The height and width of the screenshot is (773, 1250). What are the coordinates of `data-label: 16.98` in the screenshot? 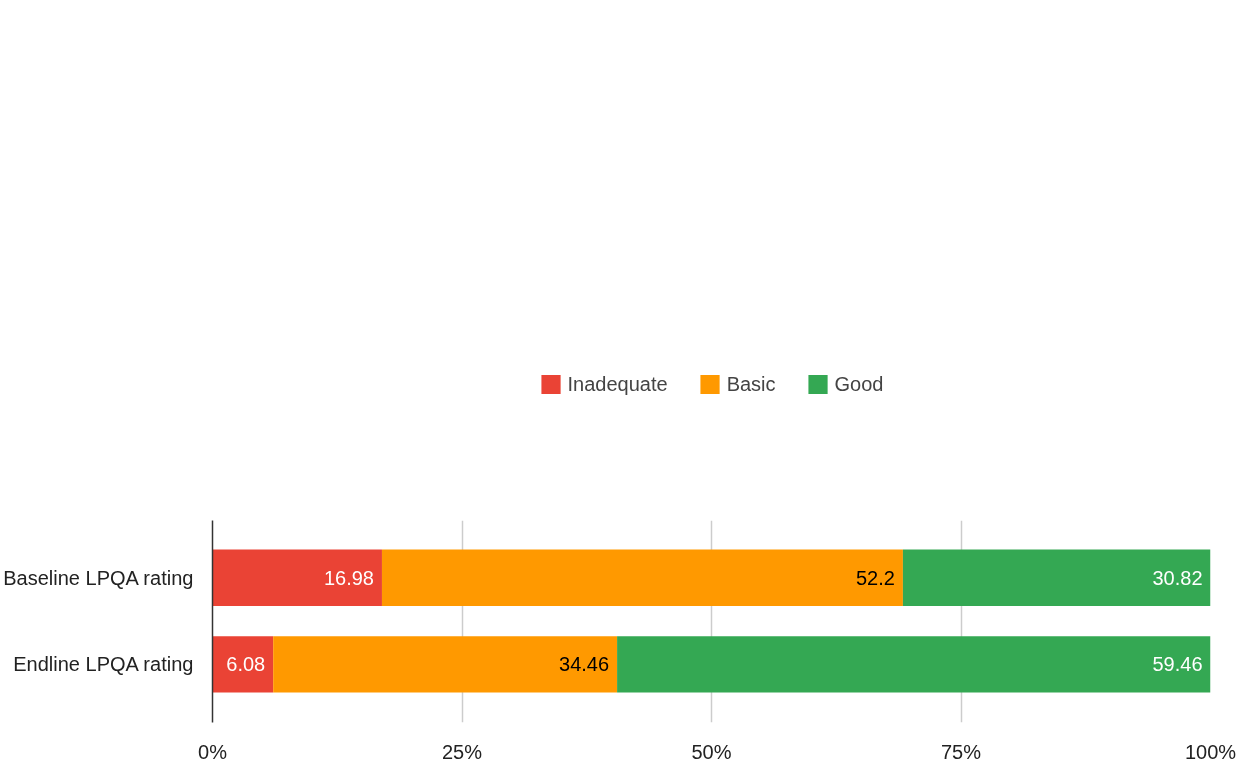 It's located at (348, 577).